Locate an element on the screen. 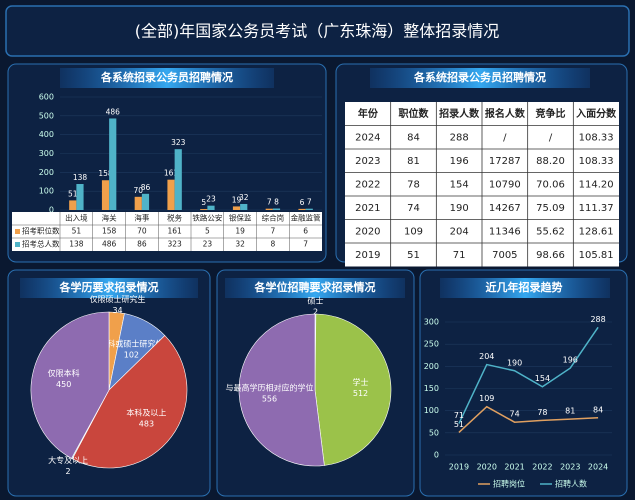 The image size is (635, 500). data-table-bg is located at coordinates (167, 231).